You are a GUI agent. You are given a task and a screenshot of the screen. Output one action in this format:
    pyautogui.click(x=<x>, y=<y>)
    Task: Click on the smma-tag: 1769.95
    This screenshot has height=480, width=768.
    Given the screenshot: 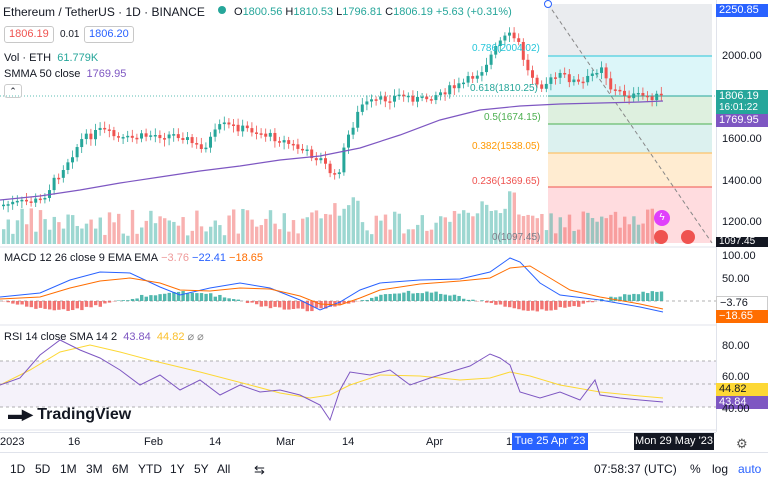 What is the action you would take?
    pyautogui.click(x=742, y=120)
    